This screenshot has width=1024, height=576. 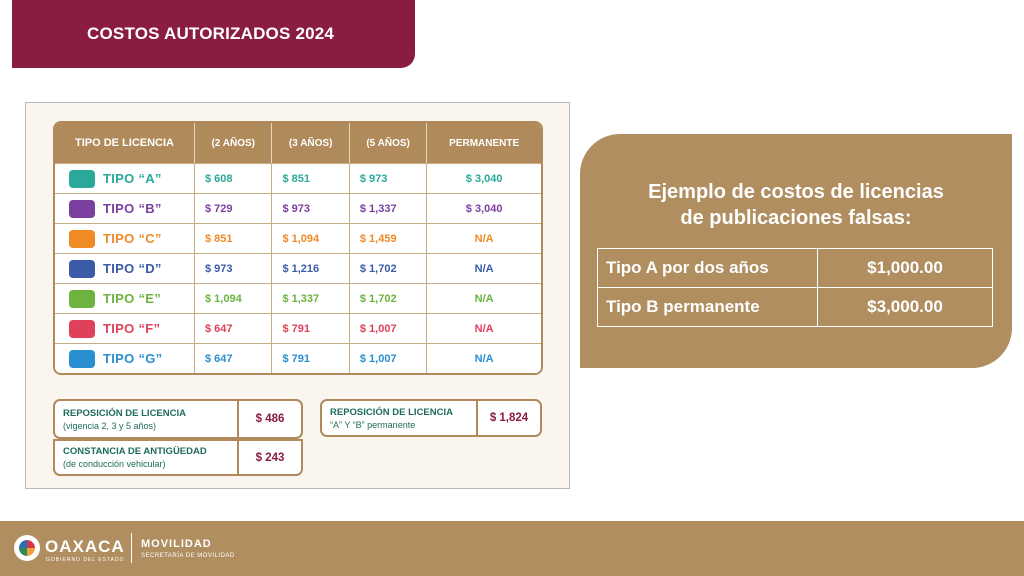 I want to click on fees-row: TIPO “C” $ 851 $ 1,094 $ 1,459 N/A, so click(x=298, y=238).